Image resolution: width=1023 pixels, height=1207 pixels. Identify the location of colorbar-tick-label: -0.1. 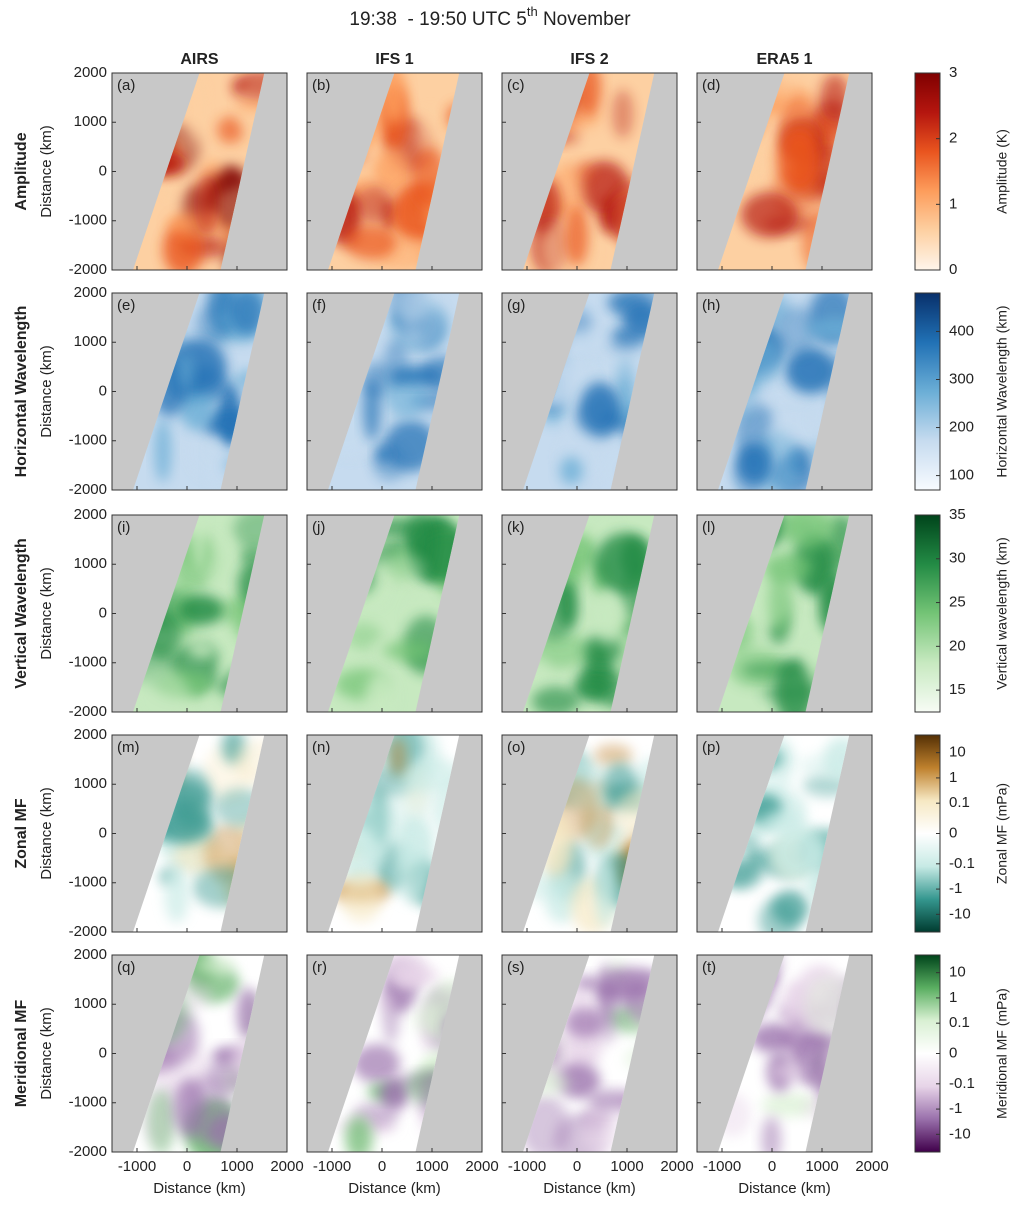
(962, 1083).